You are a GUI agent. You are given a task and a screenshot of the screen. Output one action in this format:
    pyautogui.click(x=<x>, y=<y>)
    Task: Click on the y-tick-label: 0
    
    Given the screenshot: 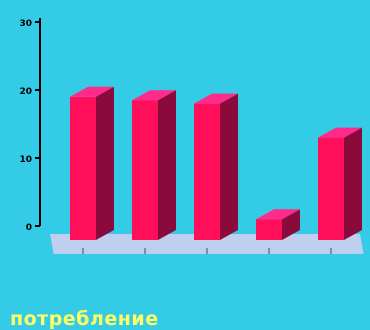 What is the action you would take?
    pyautogui.click(x=29, y=228)
    